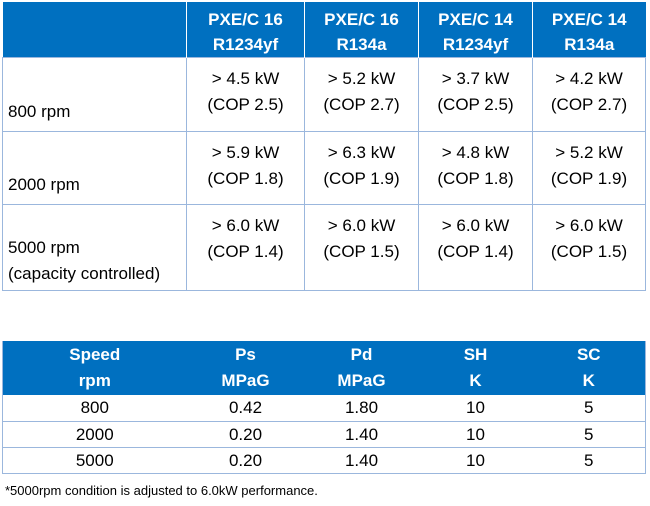 The image size is (650, 506). What do you see at coordinates (94, 247) in the screenshot?
I see `row-label: 5000 rpm (capacity controlled)` at bounding box center [94, 247].